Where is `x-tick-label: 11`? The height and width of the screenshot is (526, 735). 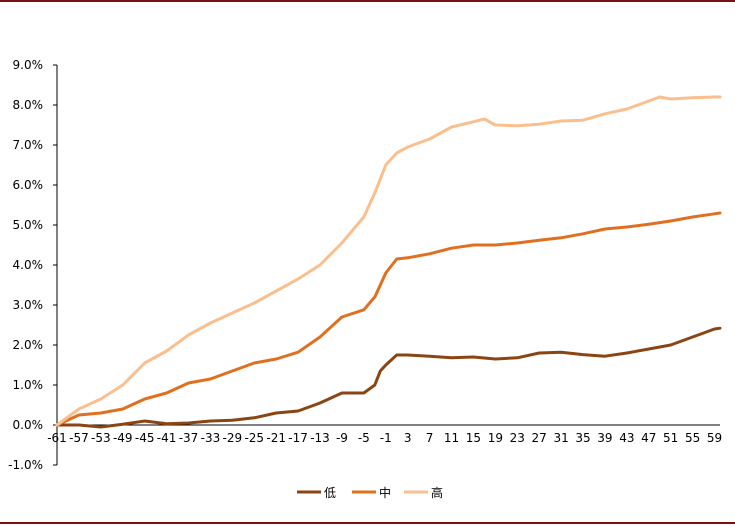 x-tick-label: 11 is located at coordinates (451, 438).